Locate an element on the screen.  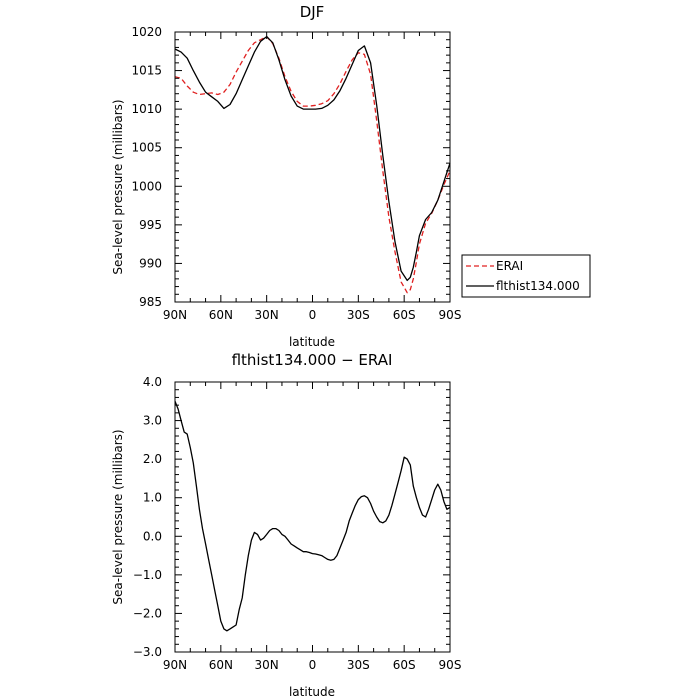
bottom-x-tick-label: 0 is located at coordinates (313, 665).